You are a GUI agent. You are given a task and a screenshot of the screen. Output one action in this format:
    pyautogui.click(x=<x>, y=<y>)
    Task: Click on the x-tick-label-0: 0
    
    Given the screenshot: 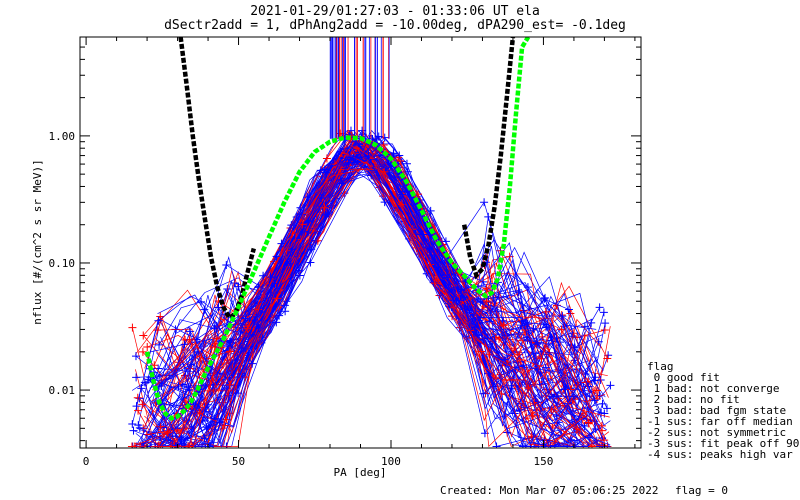 What is the action you would take?
    pyautogui.click(x=86, y=461)
    